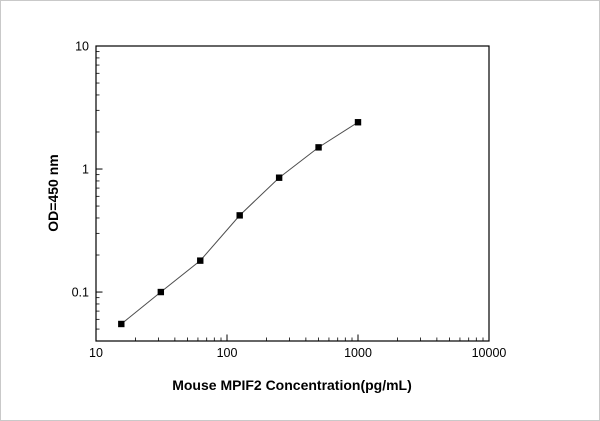 The width and height of the screenshot is (600, 421). What do you see at coordinates (80, 293) in the screenshot?
I see `y-tick-label: 0.1` at bounding box center [80, 293].